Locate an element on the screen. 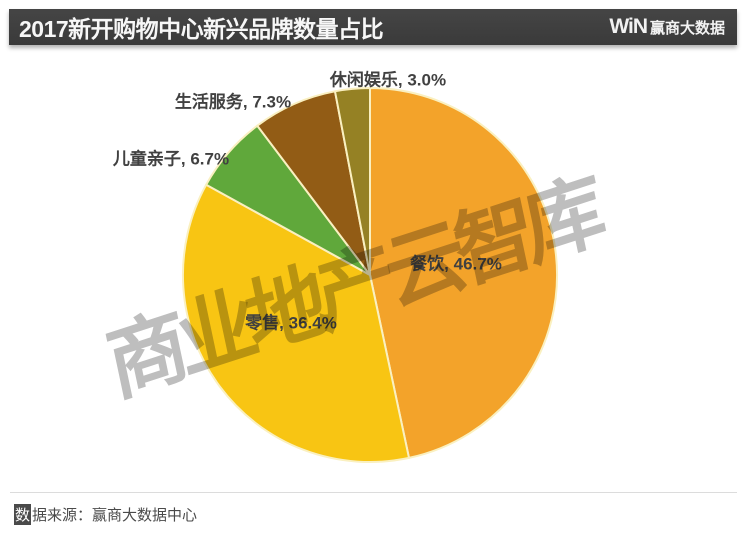 The height and width of the screenshot is (554, 745). pie-label-leisure: 休闲娱乐, 3.0% is located at coordinates (388, 80).